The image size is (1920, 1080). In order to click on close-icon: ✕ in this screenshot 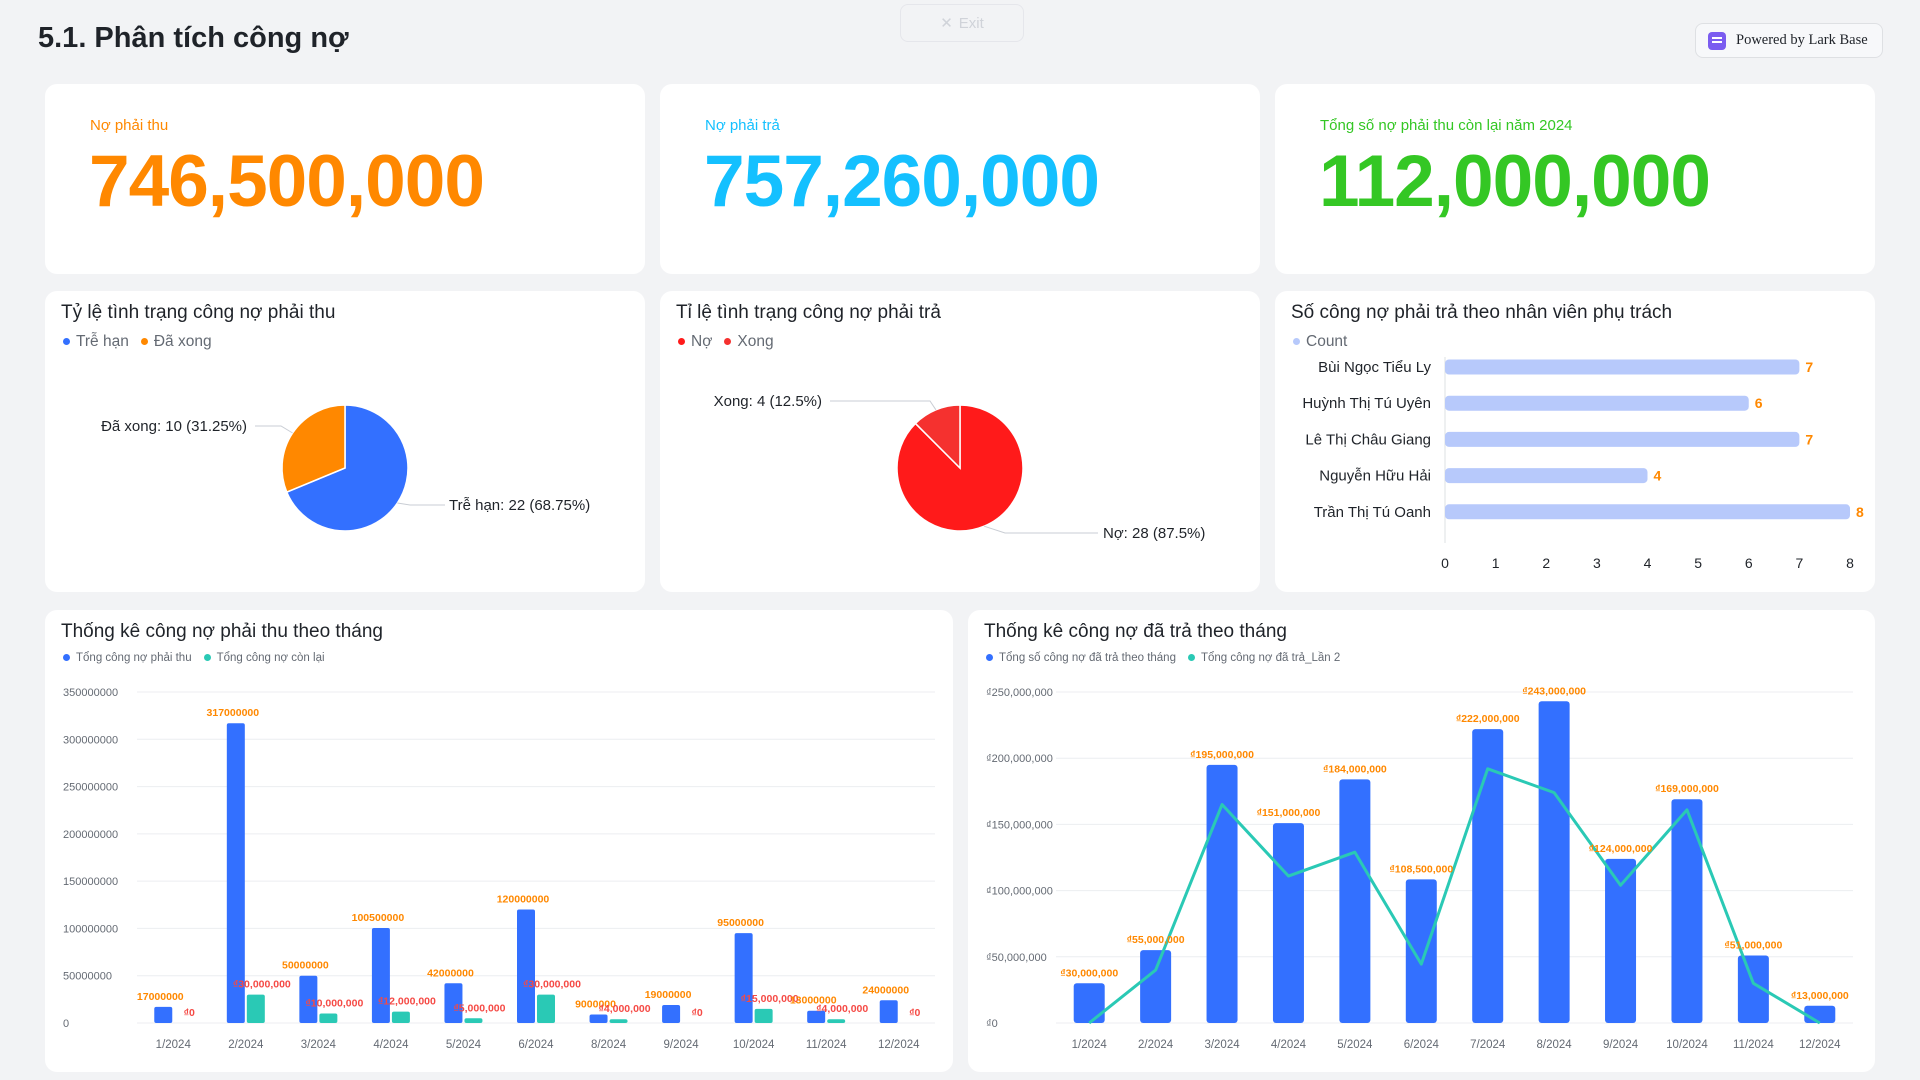, I will do `click(946, 23)`.